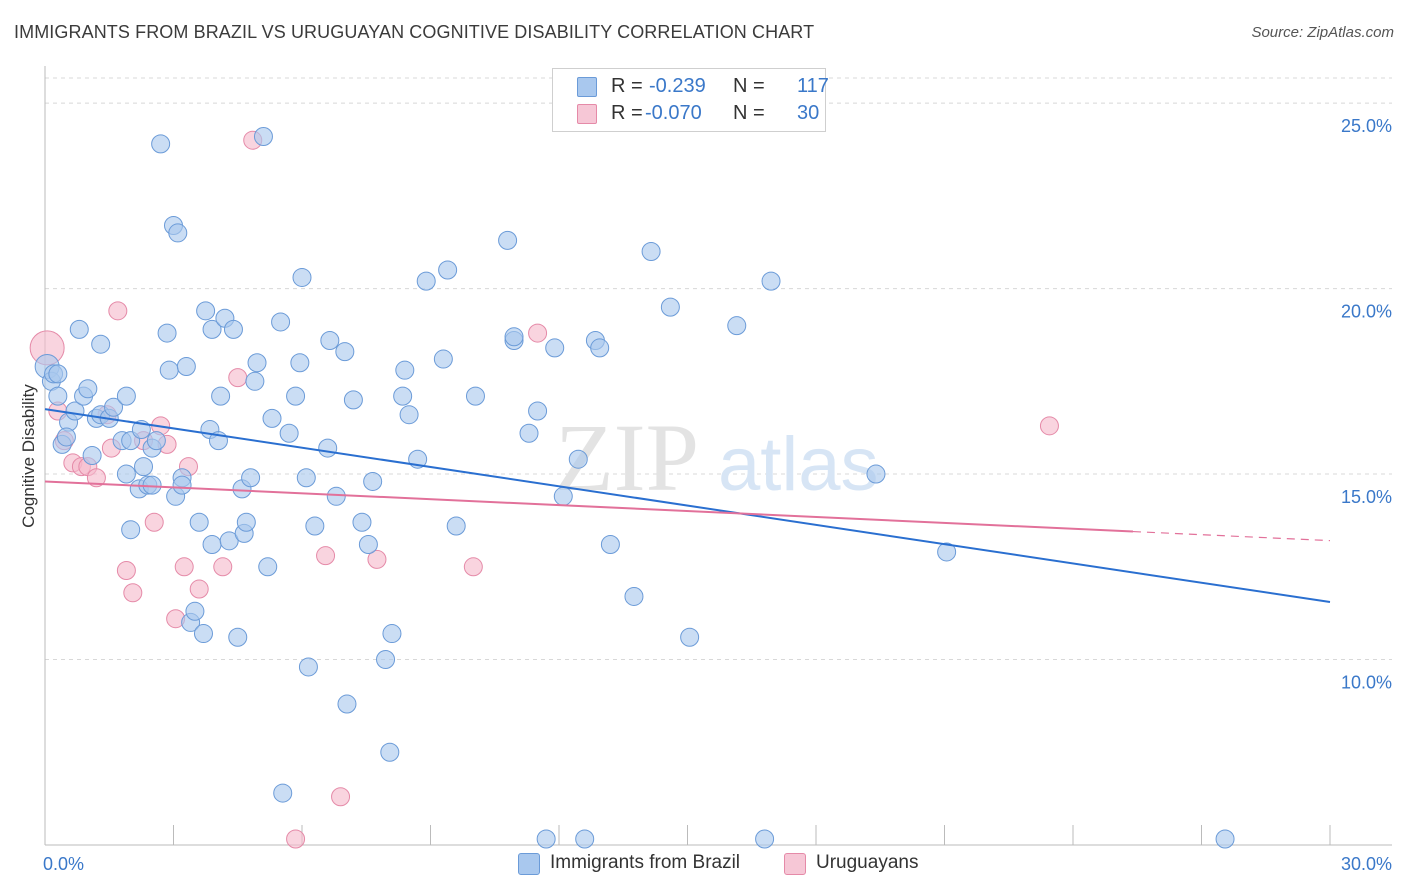  I want to click on bottom-legend-swatch-brazil, so click(529, 864).